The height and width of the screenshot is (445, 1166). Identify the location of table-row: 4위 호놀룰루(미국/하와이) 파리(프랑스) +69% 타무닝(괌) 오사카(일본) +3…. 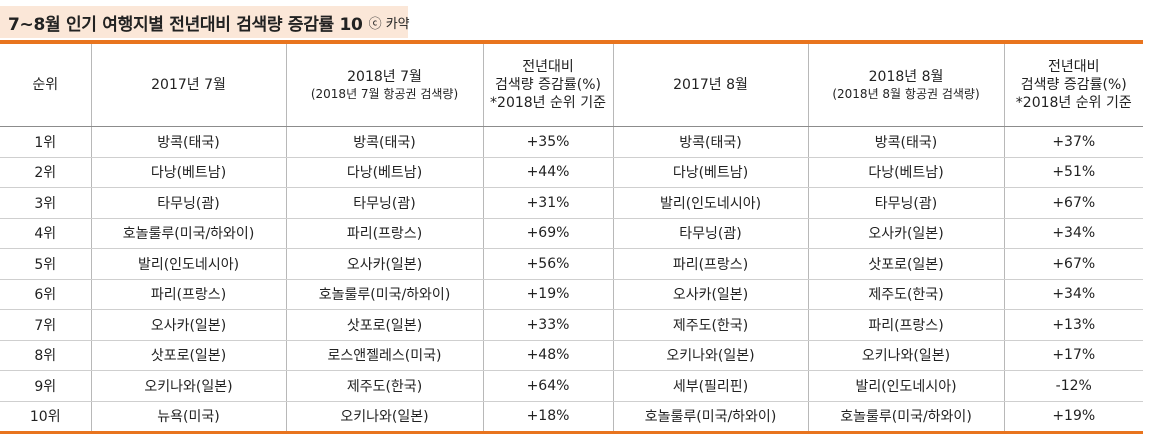
(571, 233).